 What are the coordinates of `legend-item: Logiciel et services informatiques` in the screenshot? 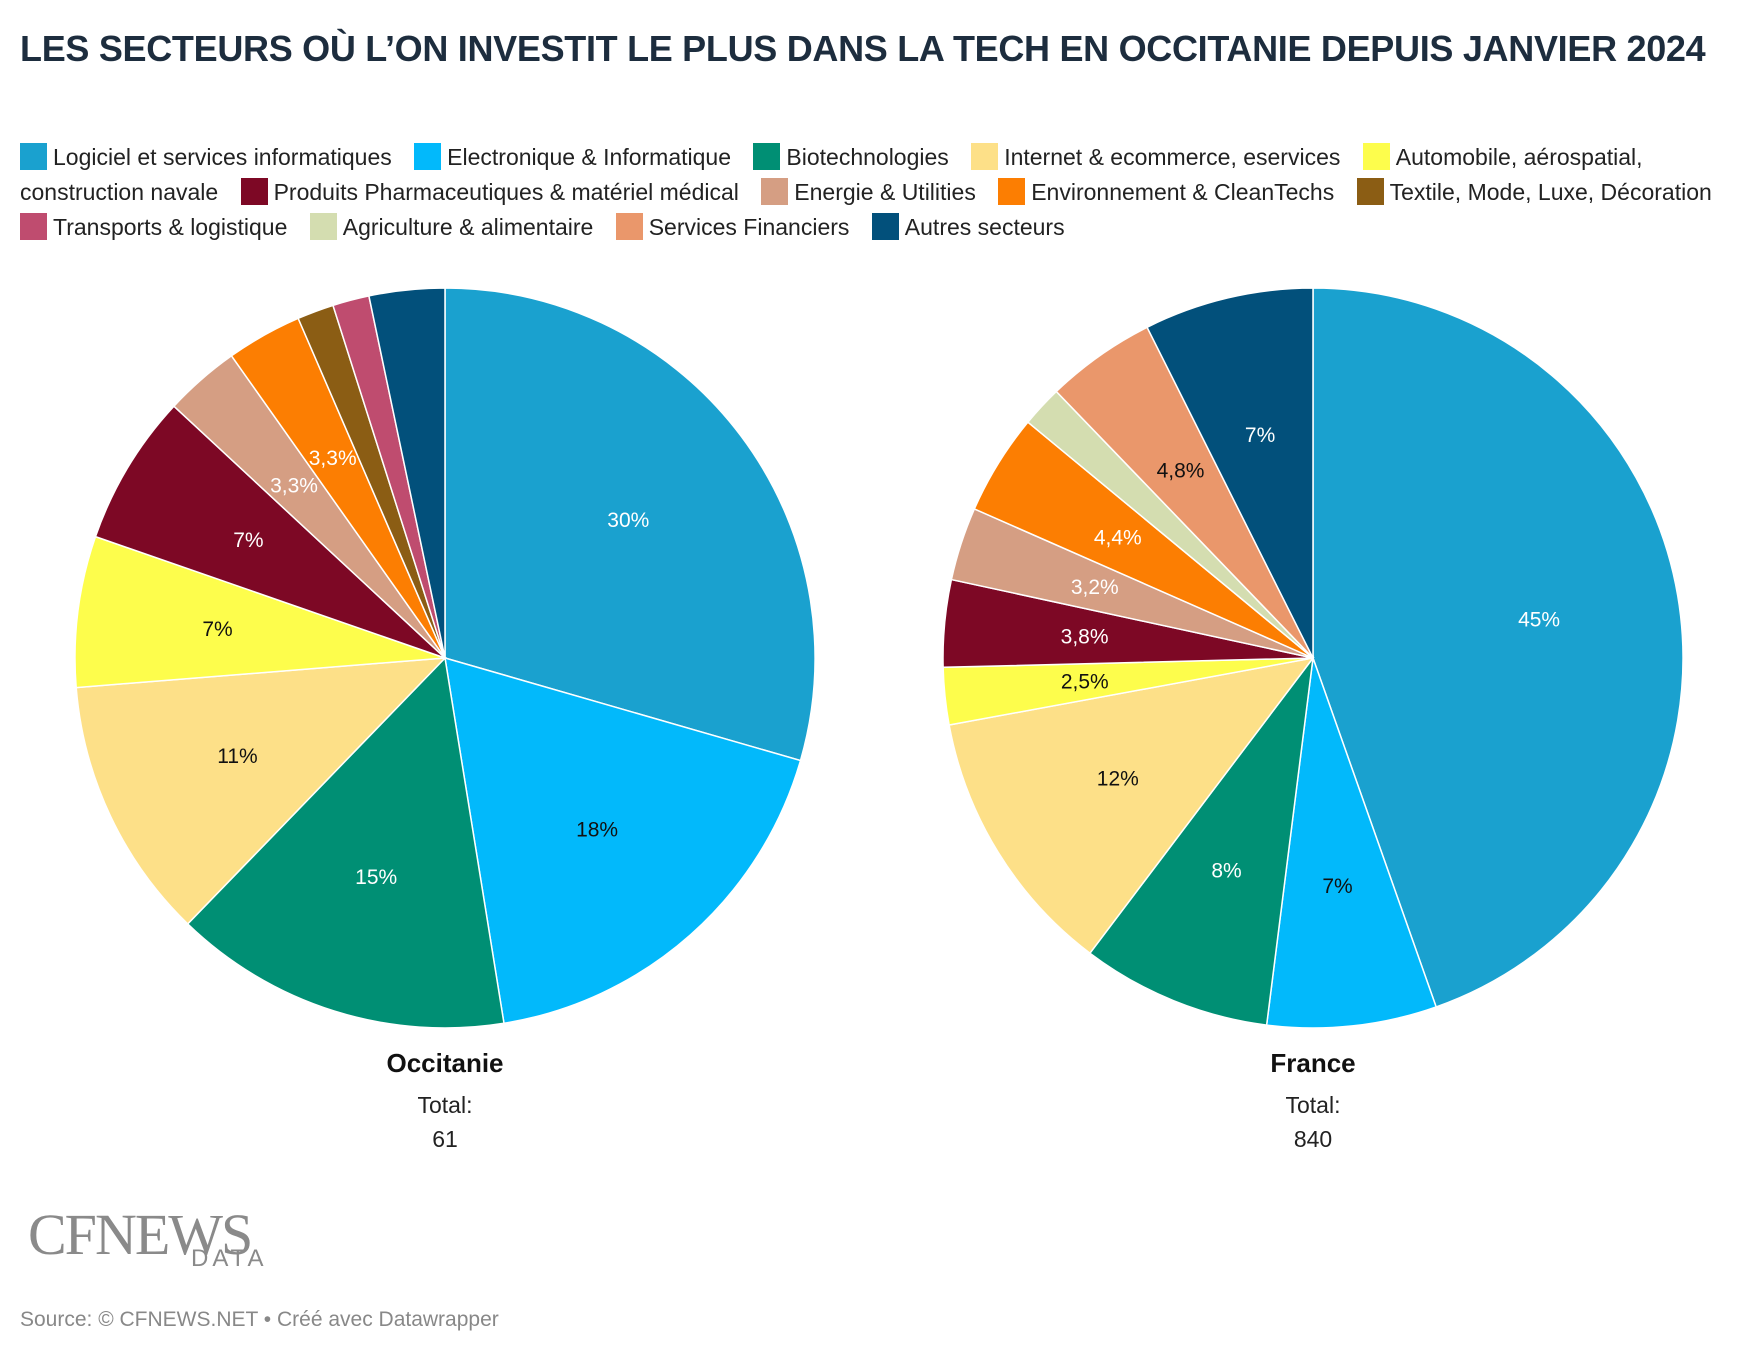 It's located at (206, 156).